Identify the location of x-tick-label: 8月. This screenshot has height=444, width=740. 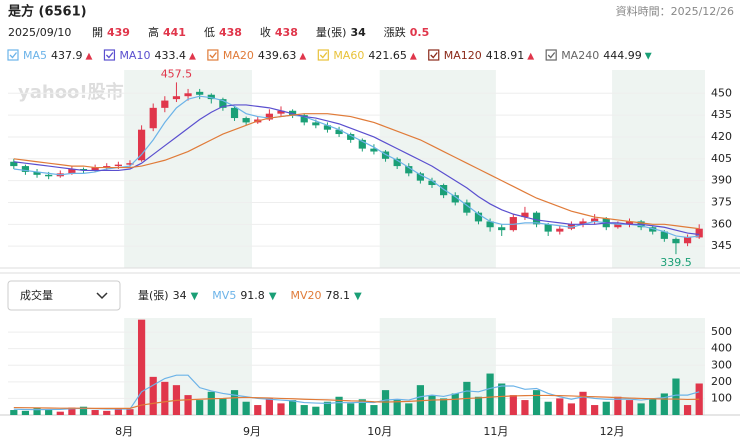
(124, 431).